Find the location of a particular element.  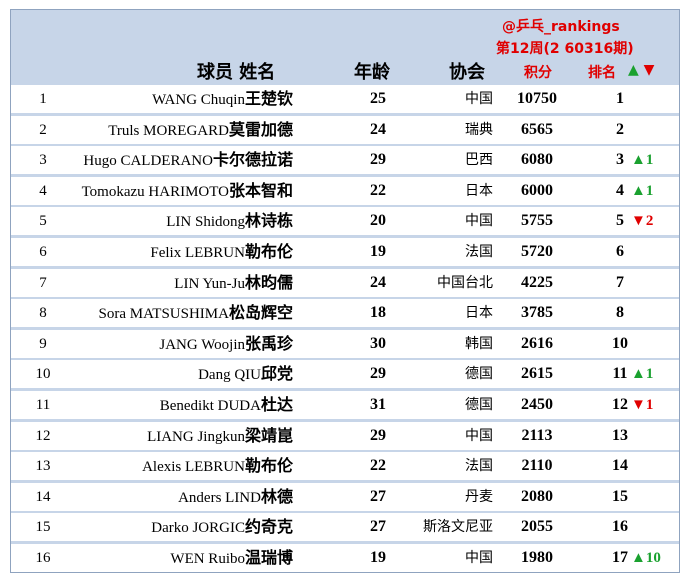

rank-change: ▼2 is located at coordinates (642, 221).